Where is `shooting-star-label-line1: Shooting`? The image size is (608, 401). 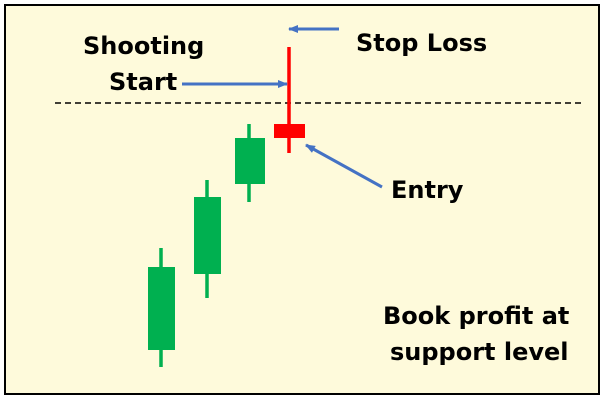 shooting-star-label-line1: Shooting is located at coordinates (143, 46).